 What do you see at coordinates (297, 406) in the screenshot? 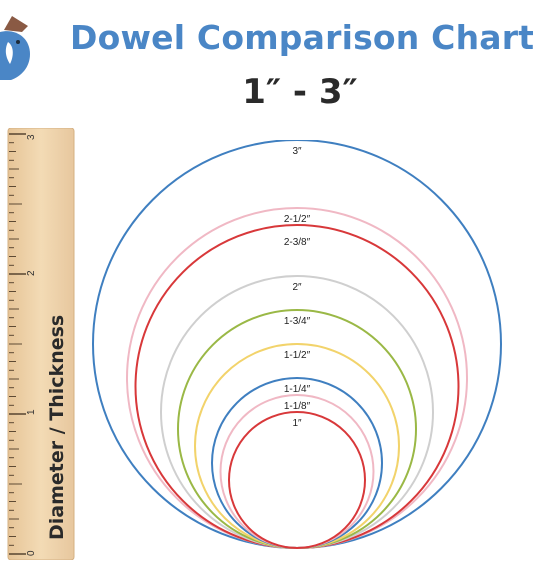
I see `circle-label: 1-1/8″` at bounding box center [297, 406].